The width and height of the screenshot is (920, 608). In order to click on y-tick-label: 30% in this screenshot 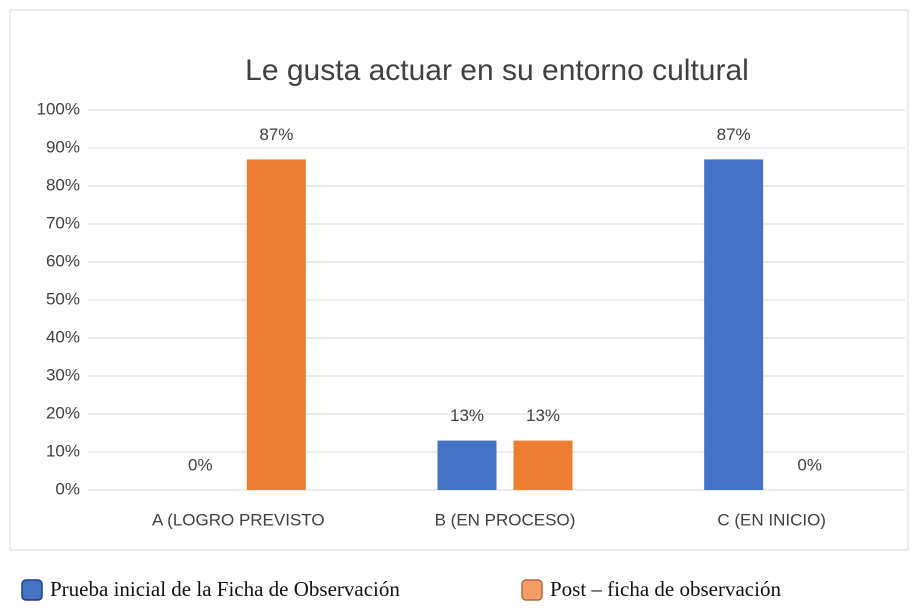, I will do `click(63, 374)`.